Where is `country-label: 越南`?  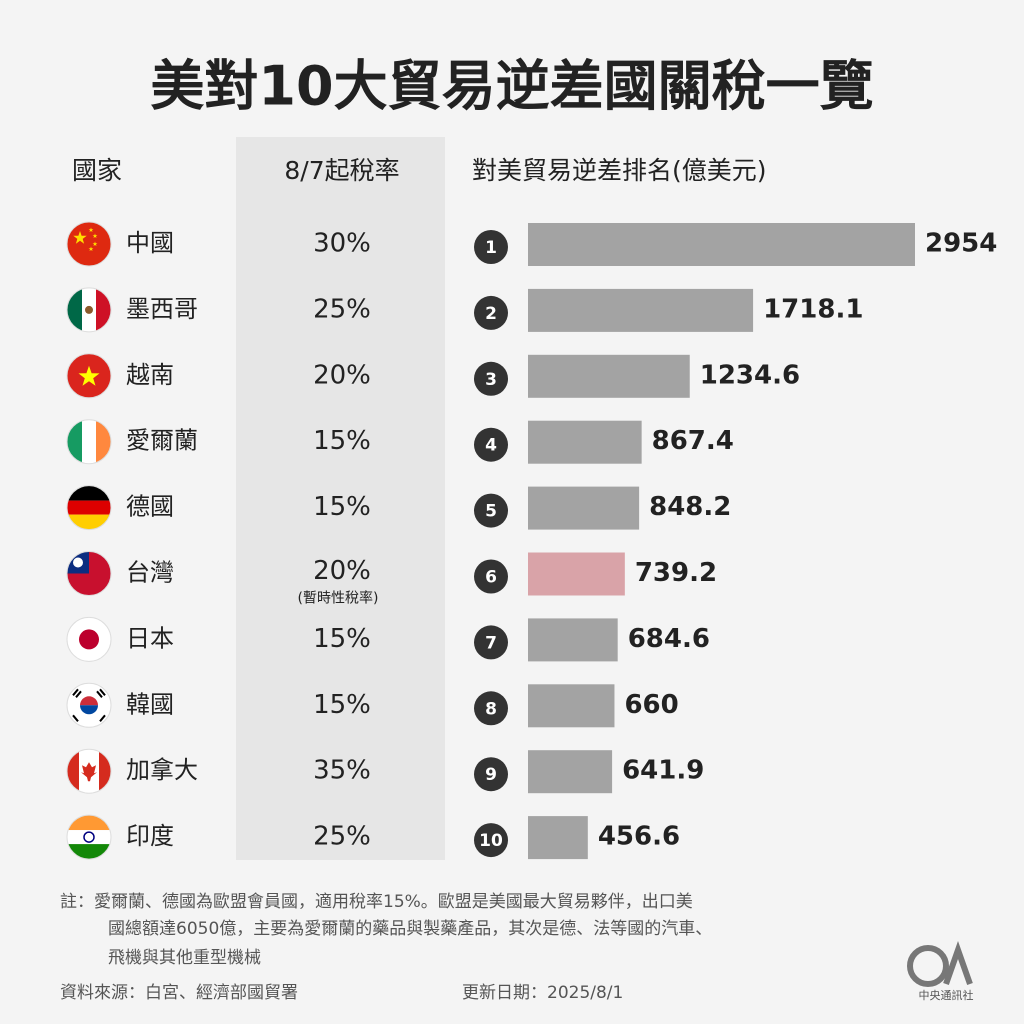 country-label: 越南 is located at coordinates (150, 375).